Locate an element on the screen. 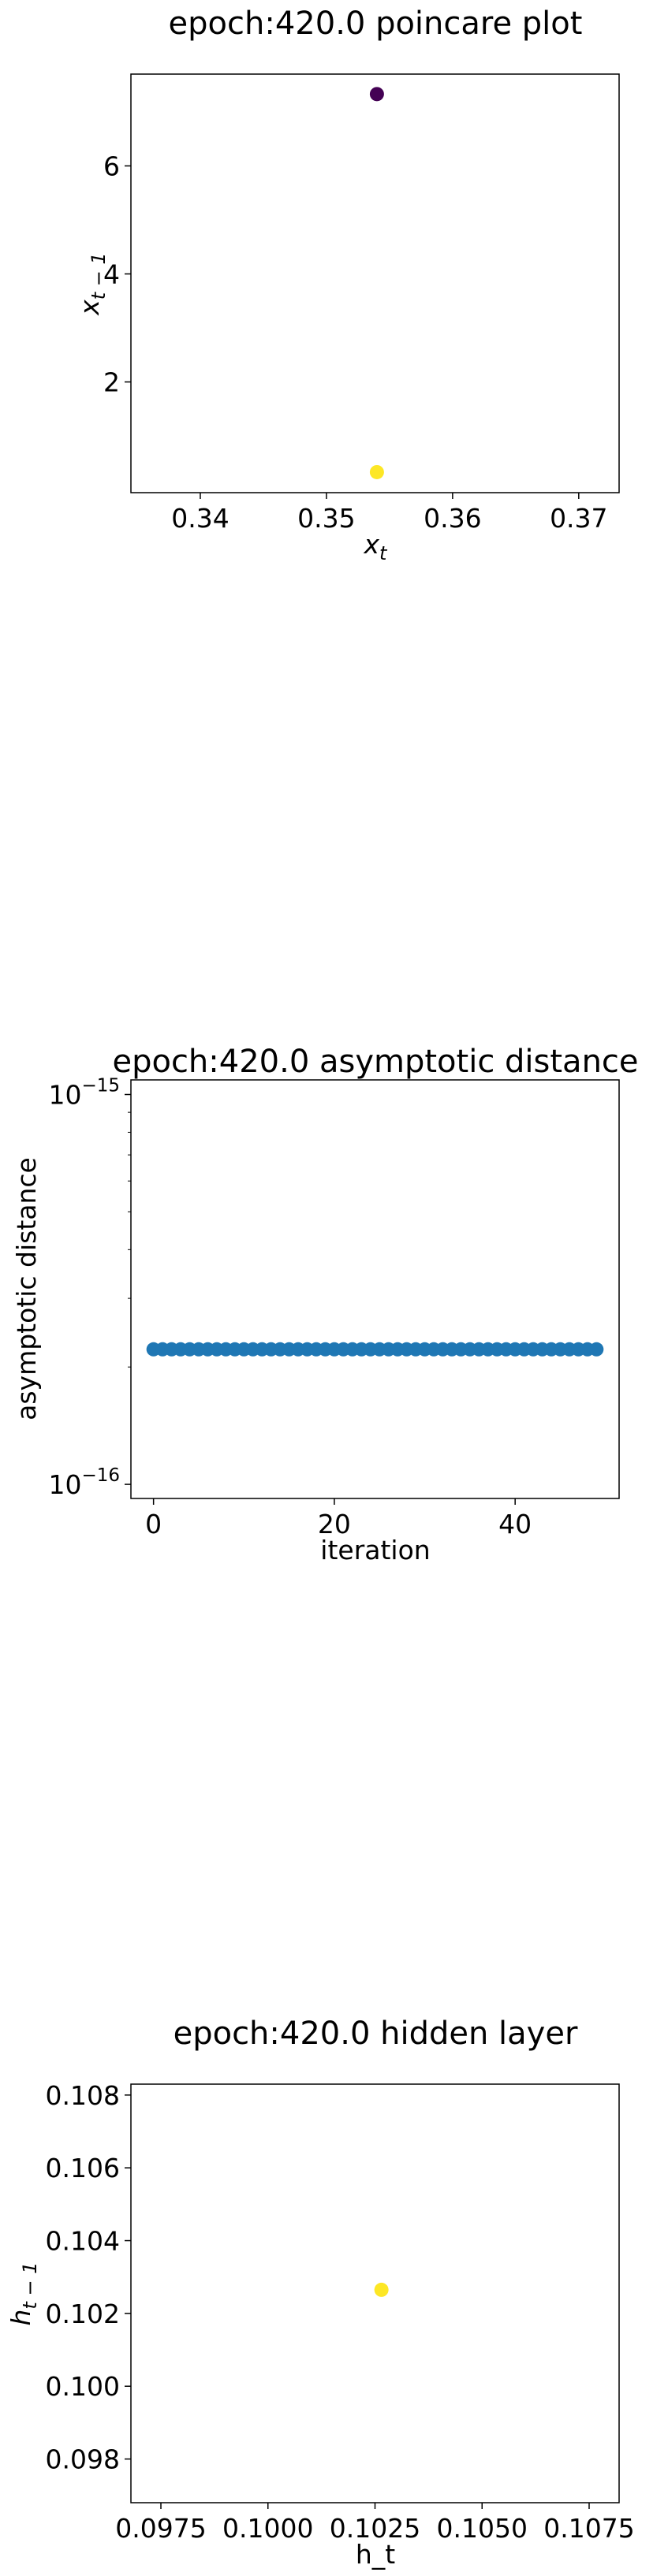  y-tick-label: 2 is located at coordinates (111, 382).